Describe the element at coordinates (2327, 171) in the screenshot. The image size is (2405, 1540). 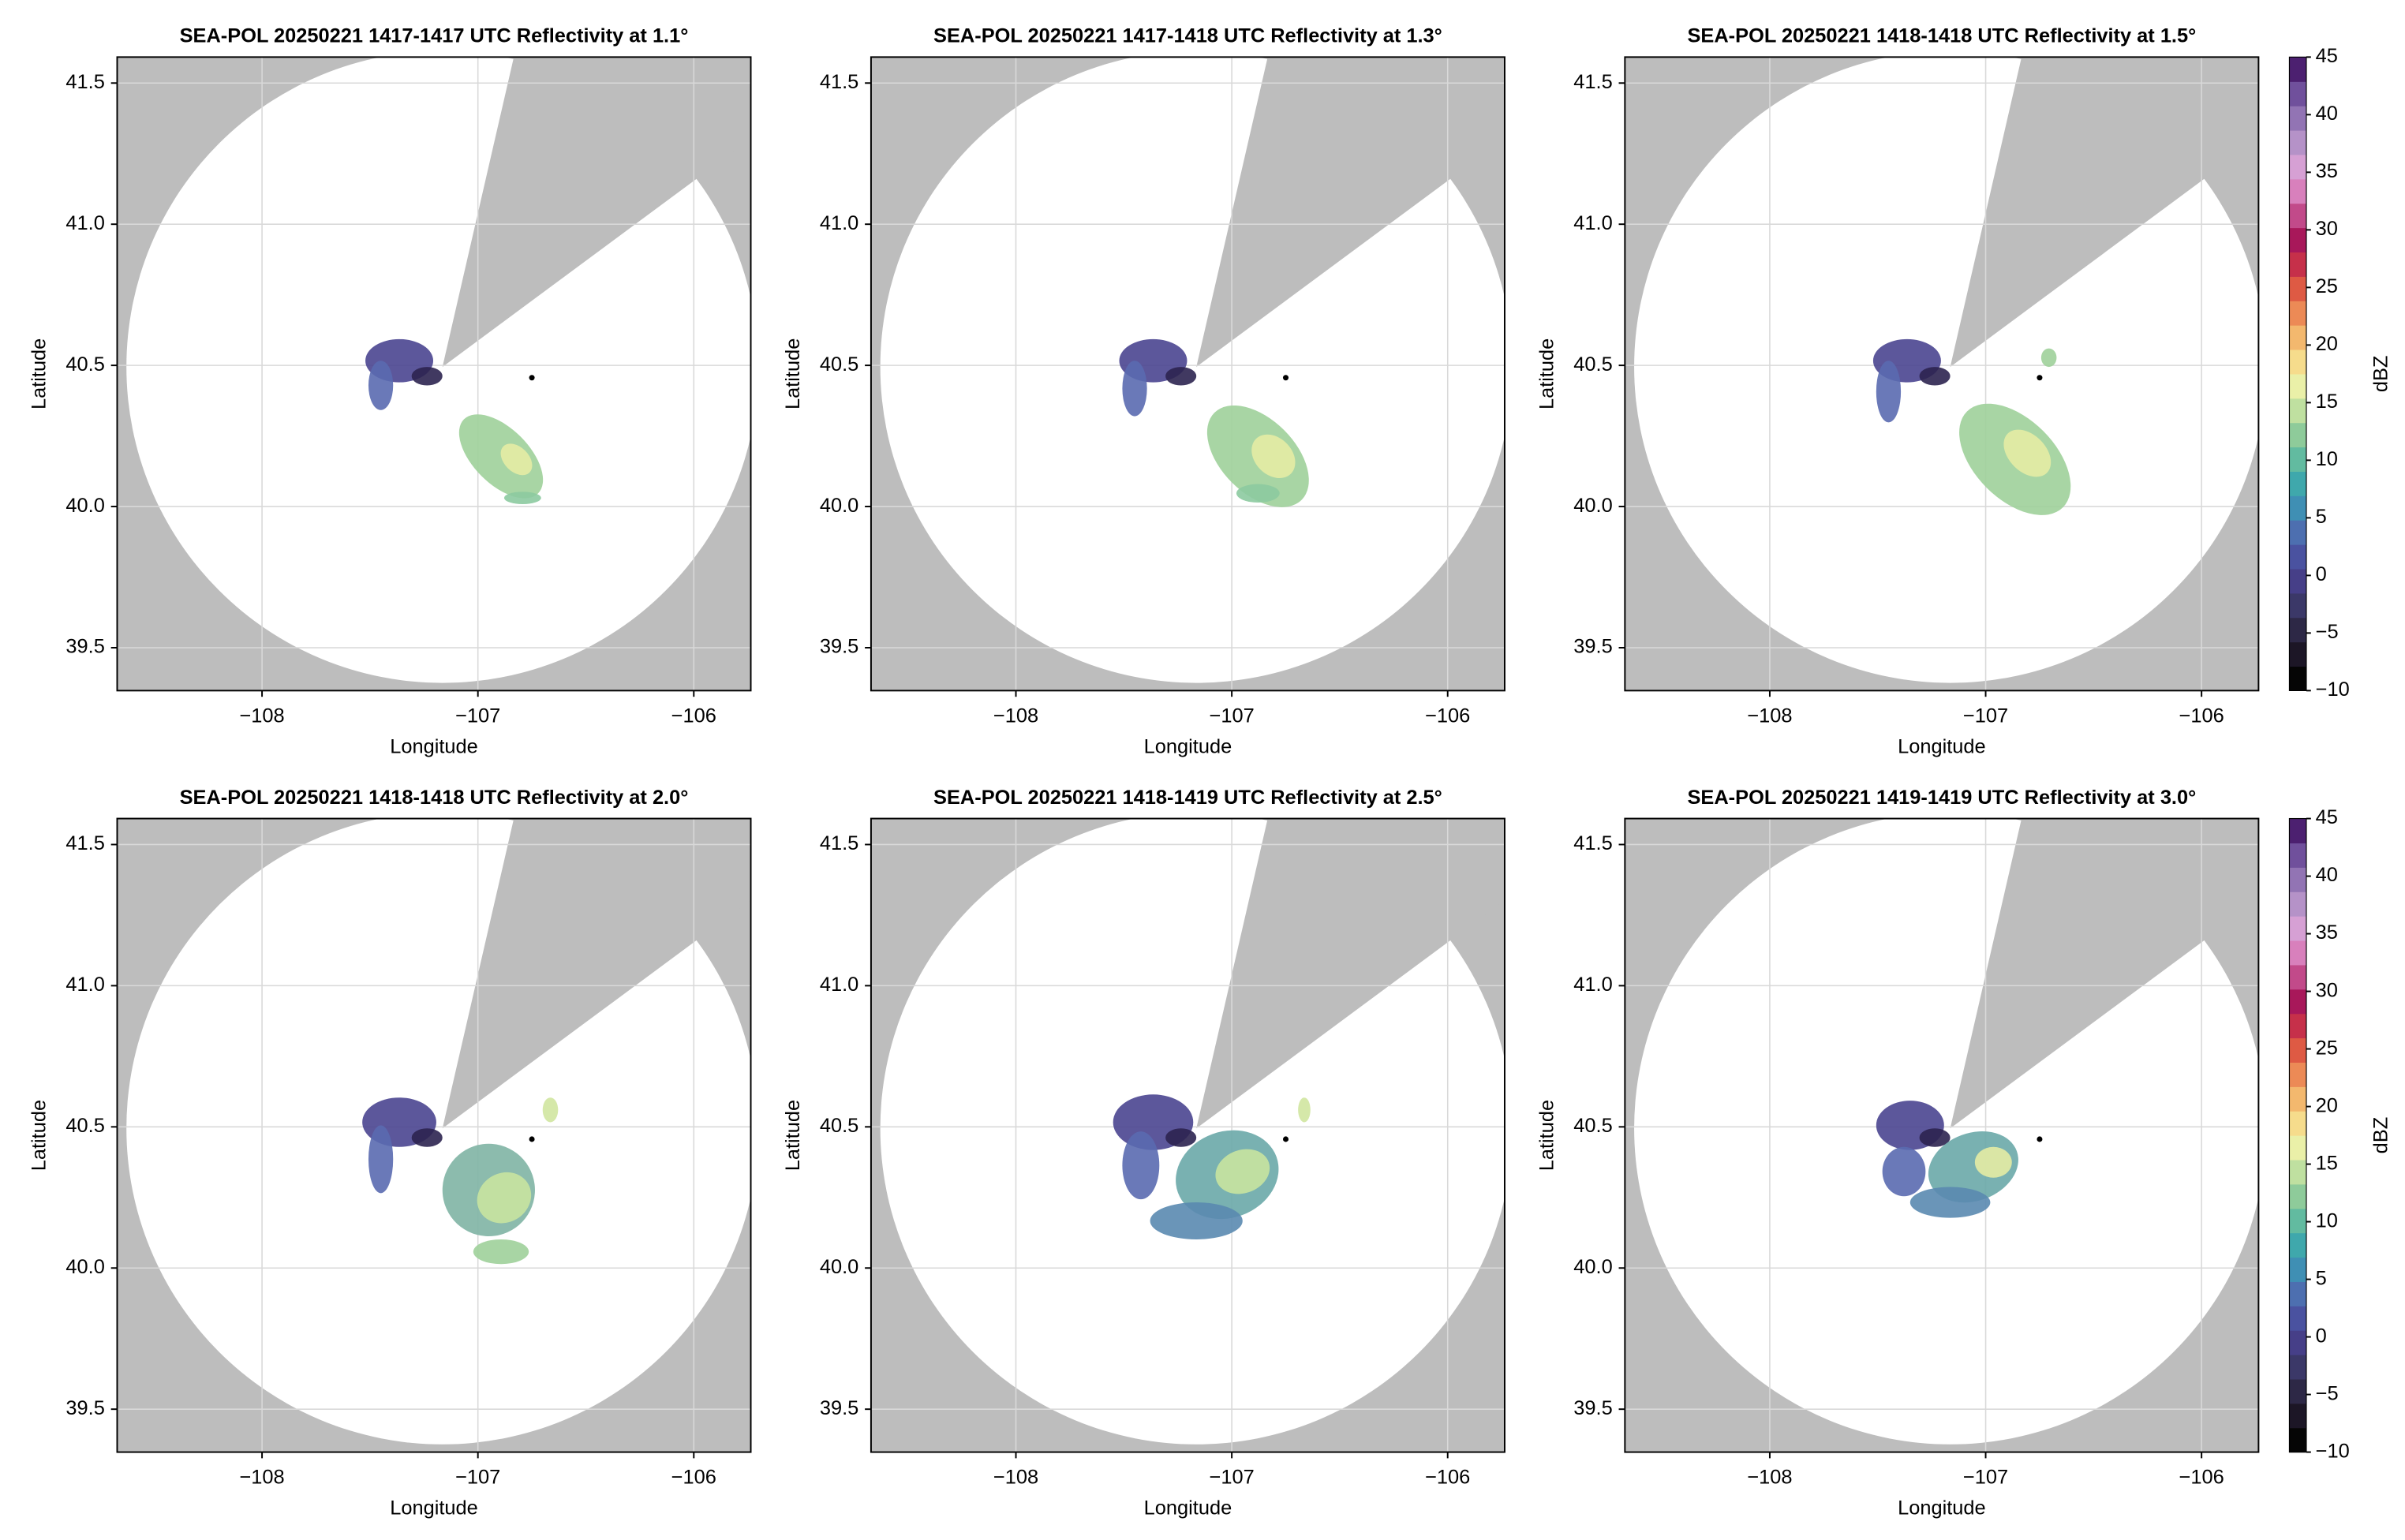
I see `colorbar-tick-label: 35` at that location.